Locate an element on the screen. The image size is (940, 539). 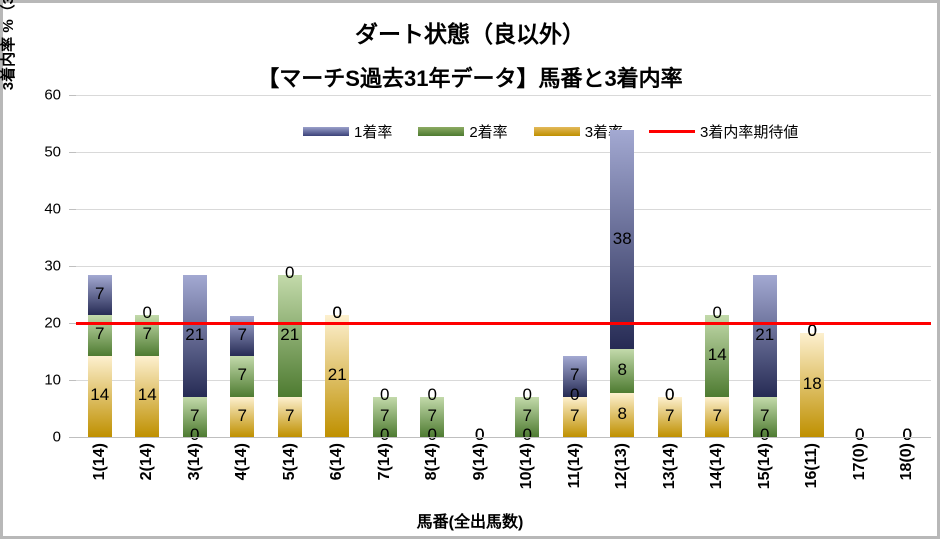
x-tick-label: 11(14) is located at coordinates (574, 466).